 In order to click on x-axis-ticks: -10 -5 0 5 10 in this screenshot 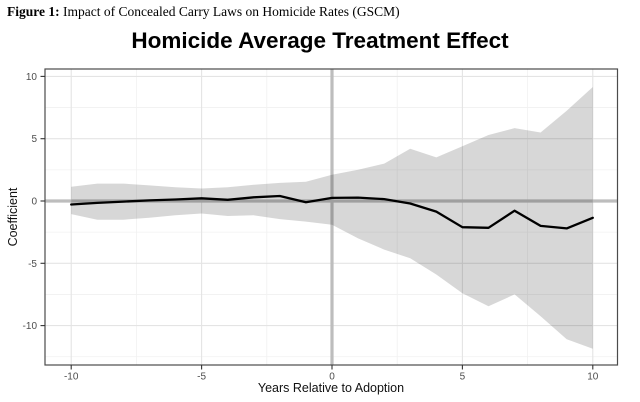, I will do `click(331, 374)`.